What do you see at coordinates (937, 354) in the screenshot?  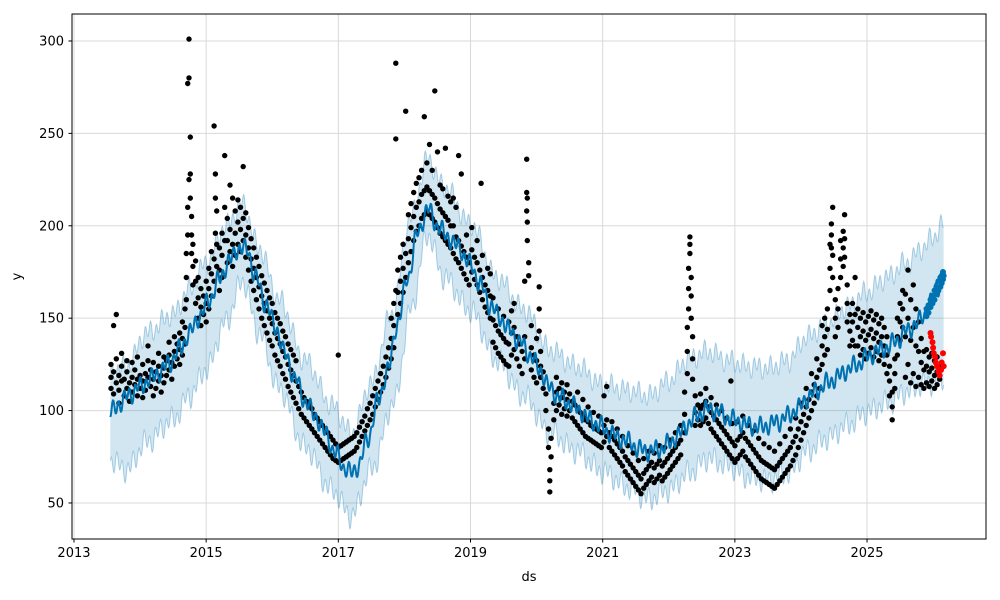 I see `anomaly-points-layer` at bounding box center [937, 354].